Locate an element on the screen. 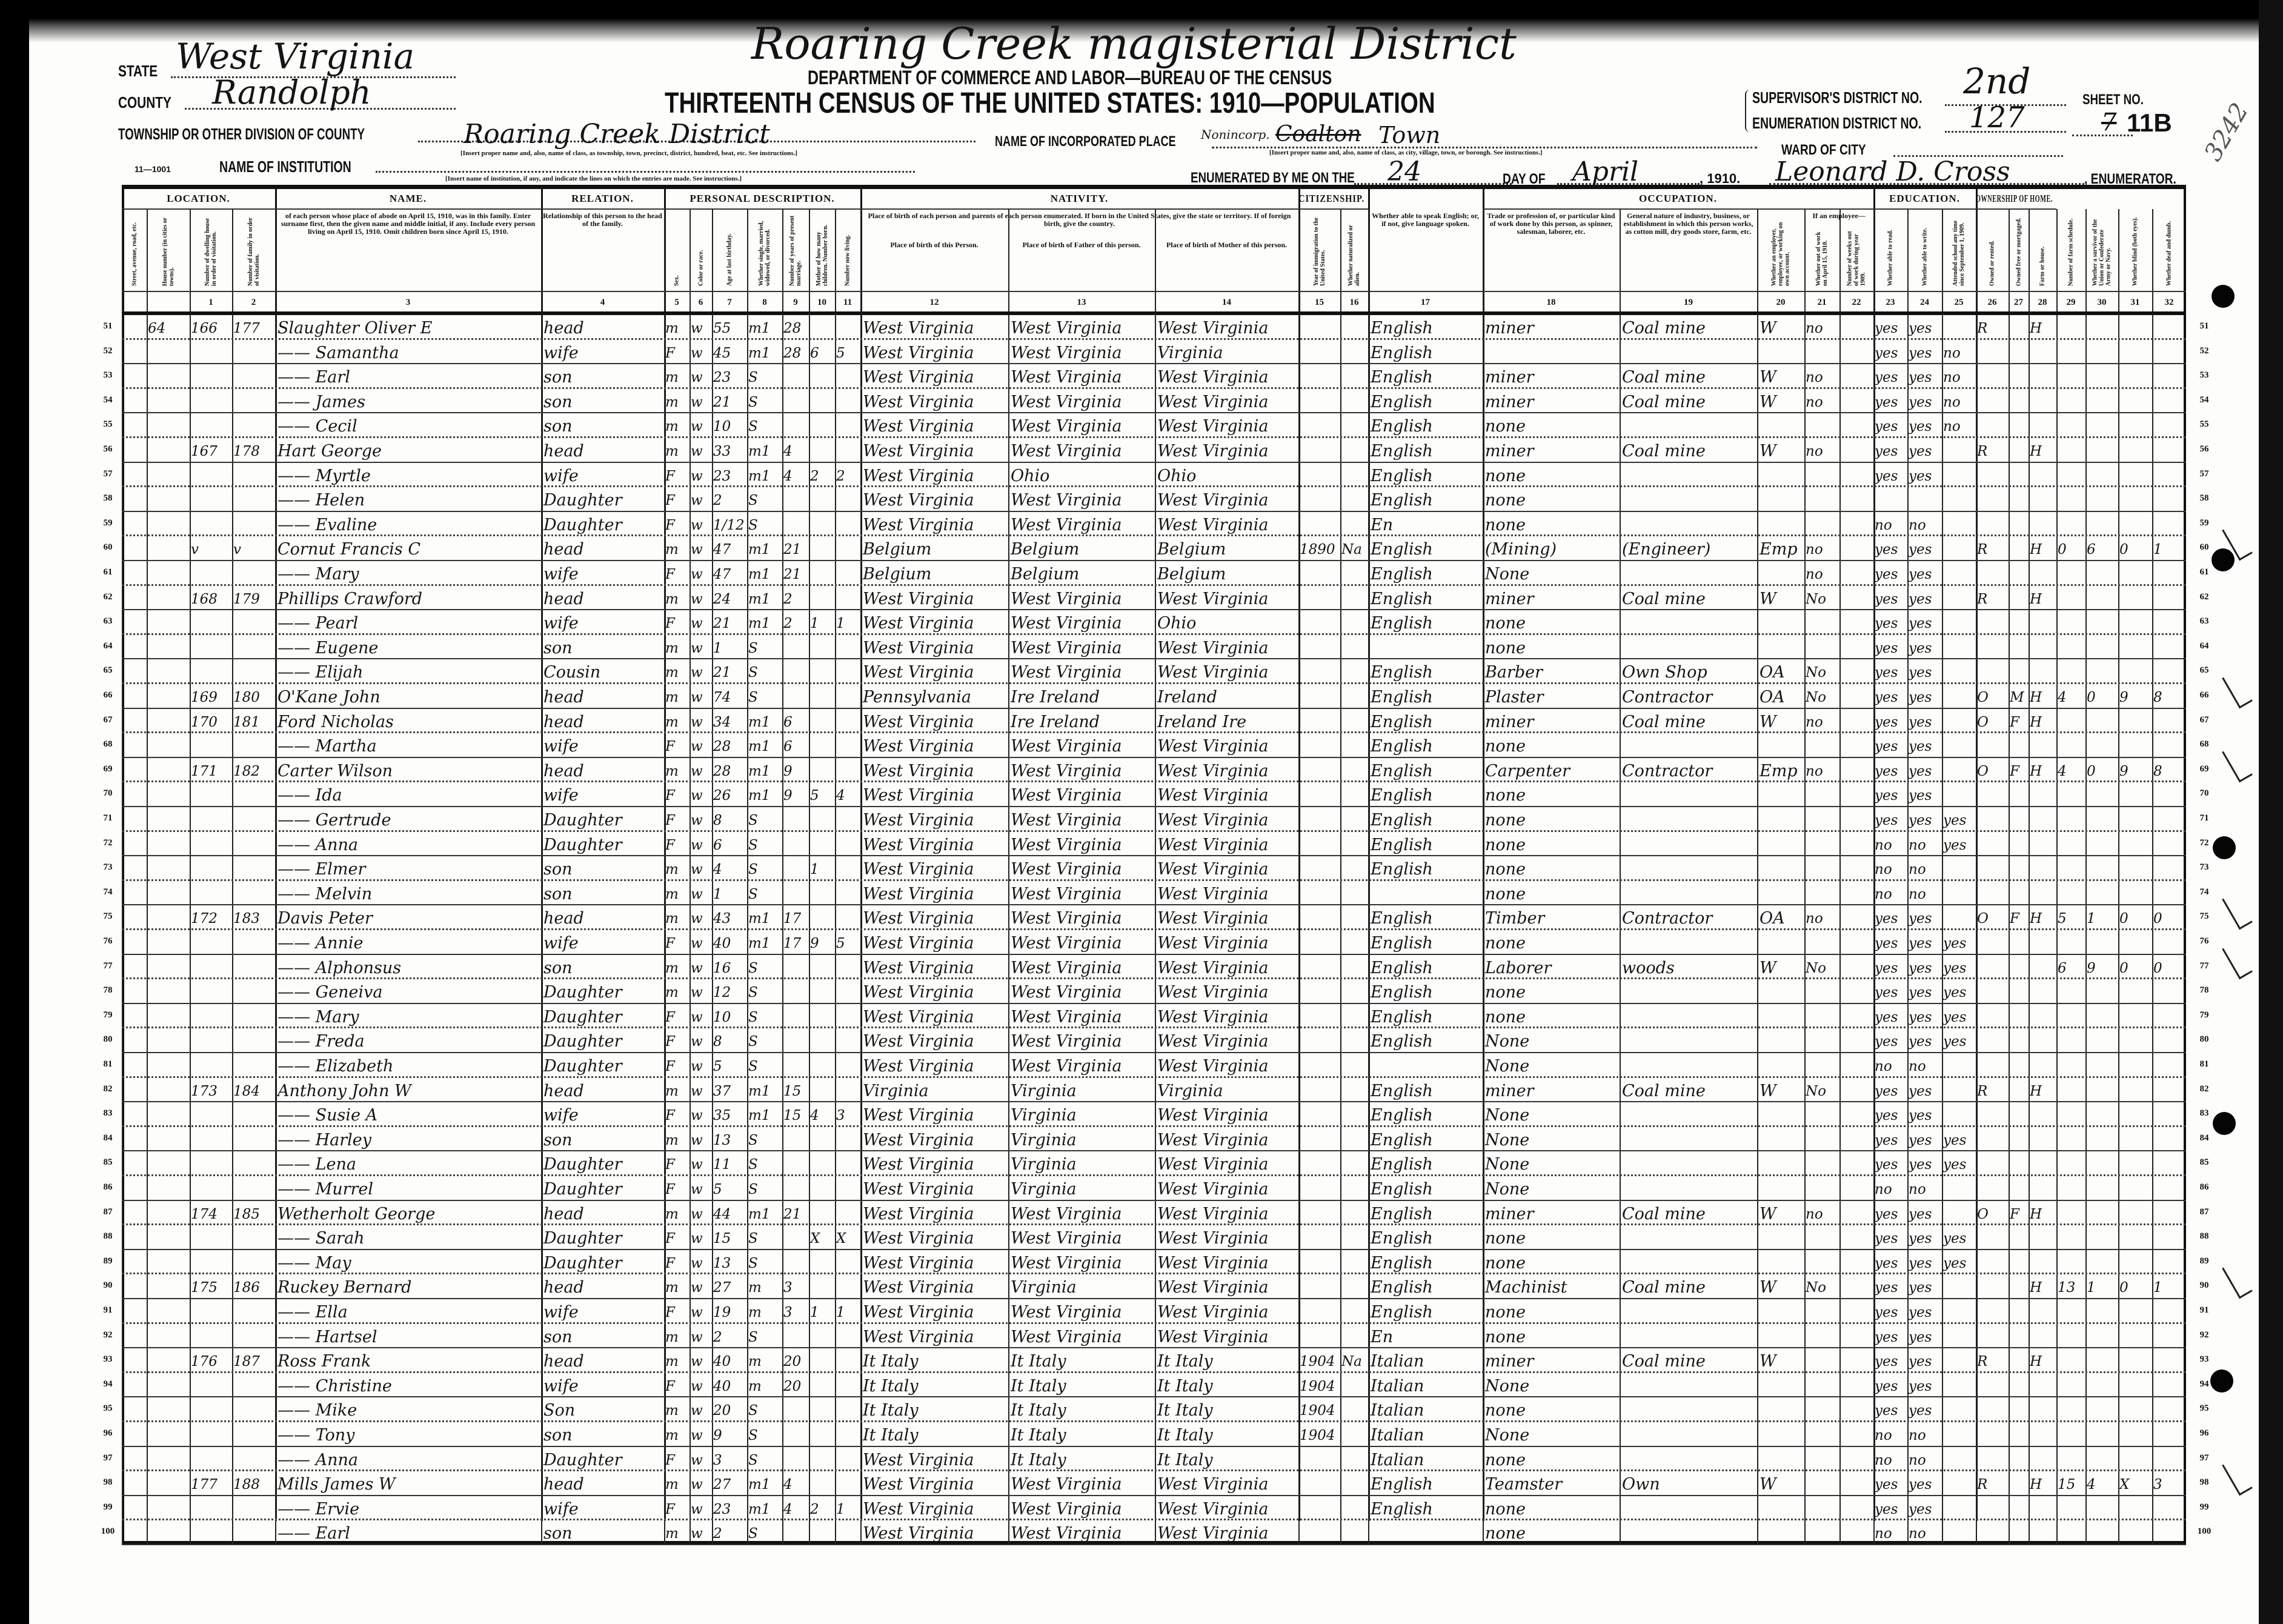  line-number-right: 99 is located at coordinates (2204, 1507).